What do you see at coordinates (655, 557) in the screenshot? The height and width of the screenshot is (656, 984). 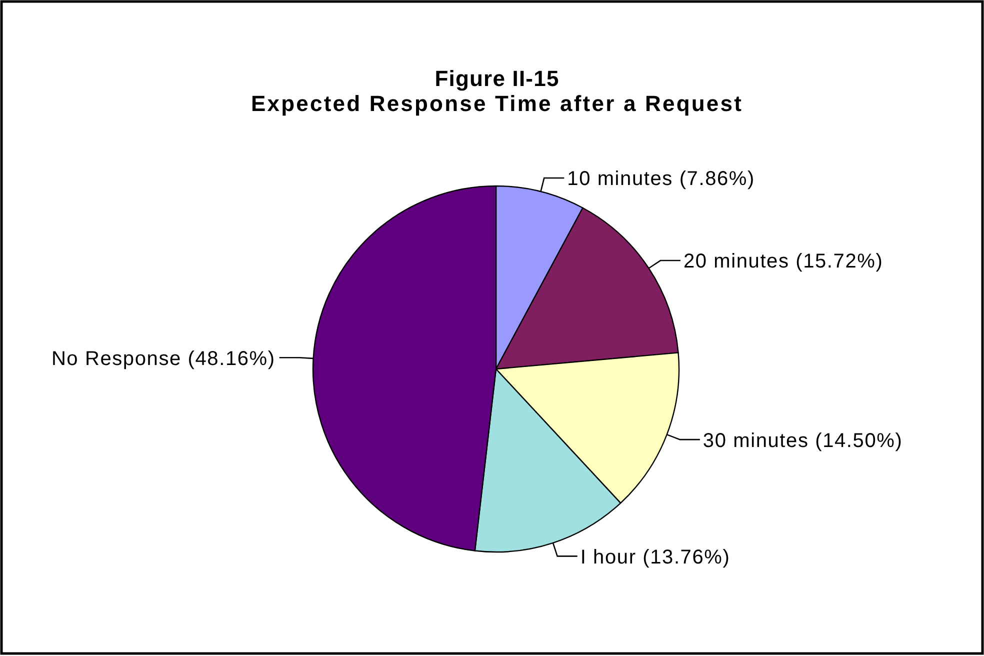 I see `slice-label: I hour (13.76%)` at bounding box center [655, 557].